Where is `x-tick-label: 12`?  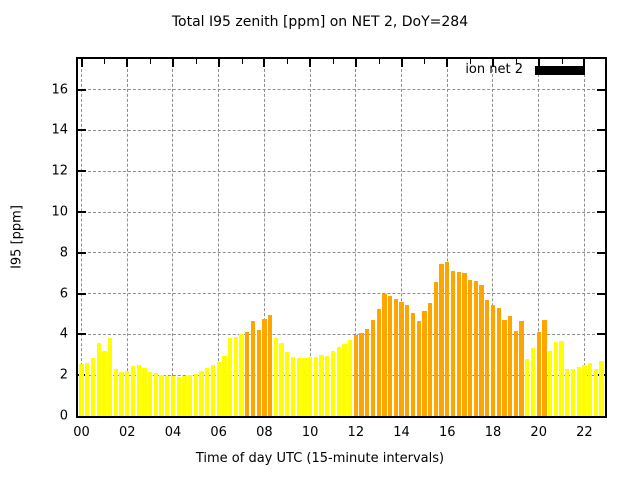 x-tick-label: 12 is located at coordinates (356, 432).